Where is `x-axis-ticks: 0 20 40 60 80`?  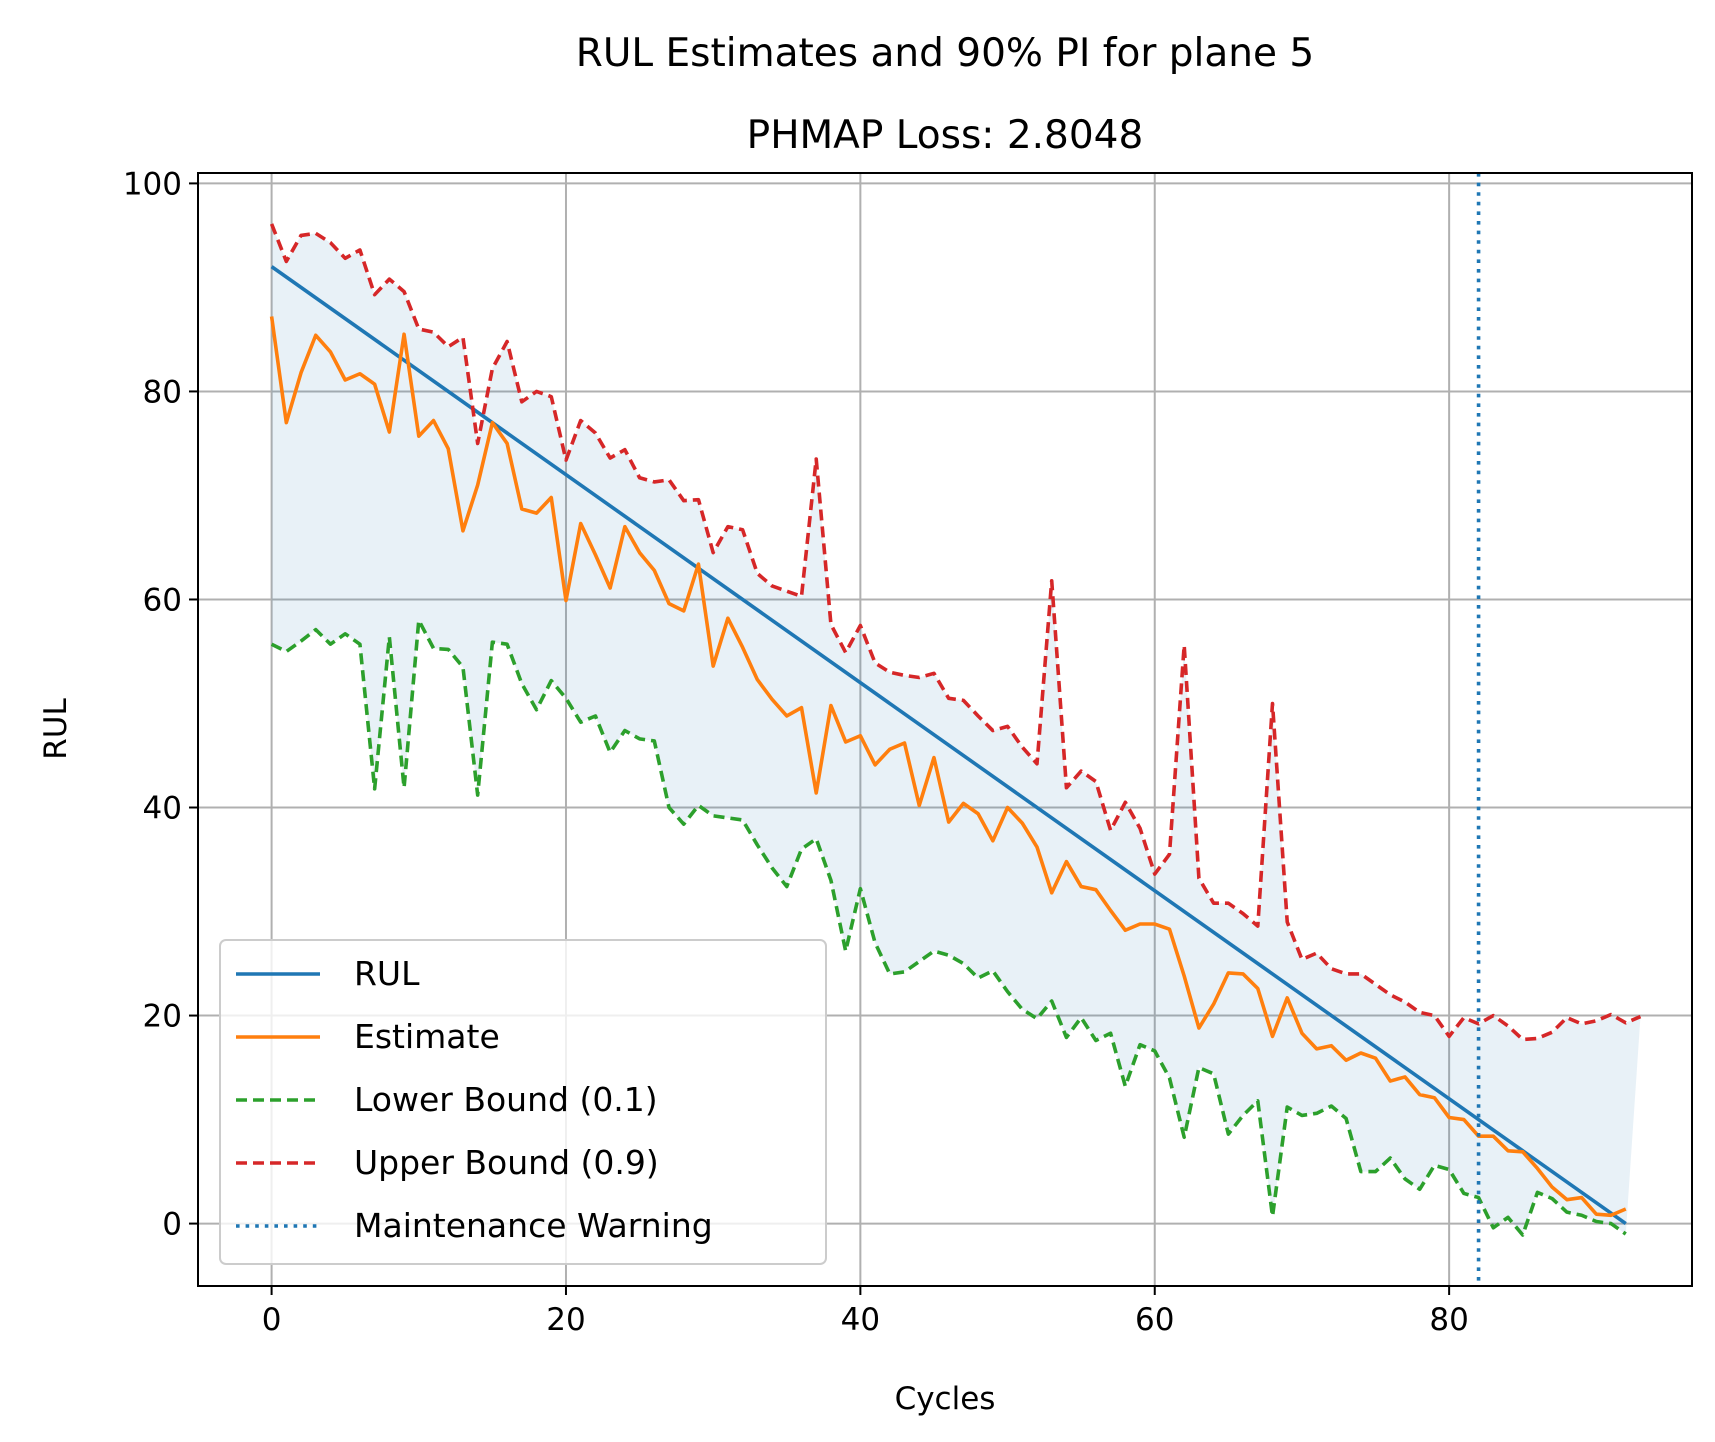
x-axis-ticks: 0 20 40 60 80 is located at coordinates (865, 1312).